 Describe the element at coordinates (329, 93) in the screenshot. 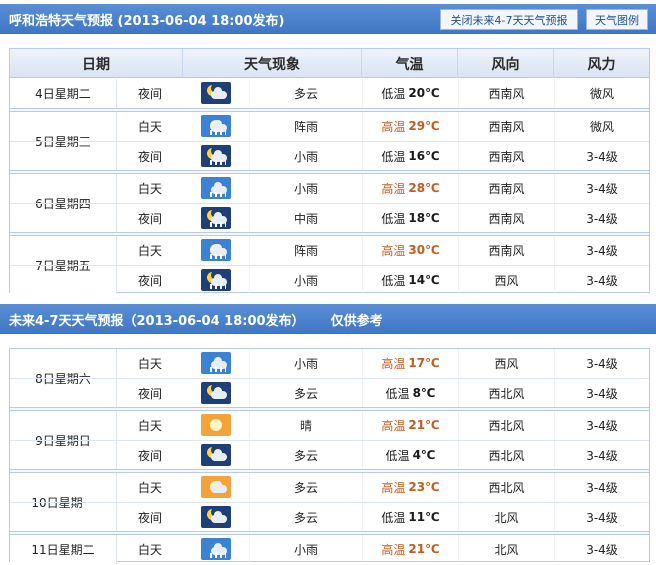

I see `forecast-row: 夜间 多云 低温 20℃ 西南风 微风` at that location.